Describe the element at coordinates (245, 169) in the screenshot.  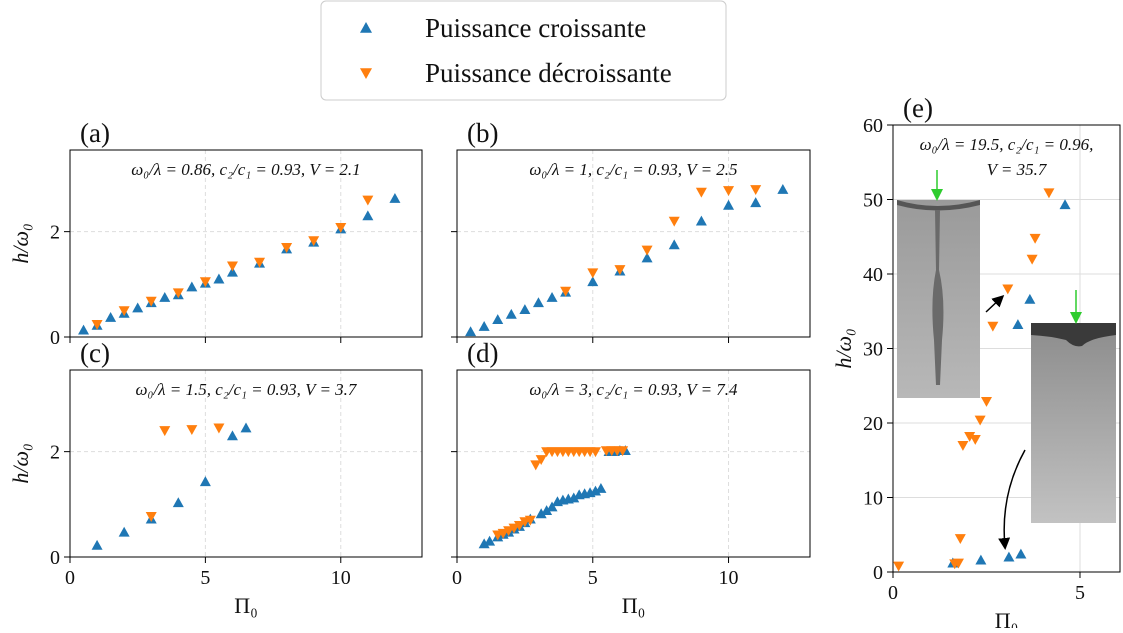
I see `annotation: ω₀/λ = 0.86, c₂/c₁ = 0.93, V = 2.1` at that location.